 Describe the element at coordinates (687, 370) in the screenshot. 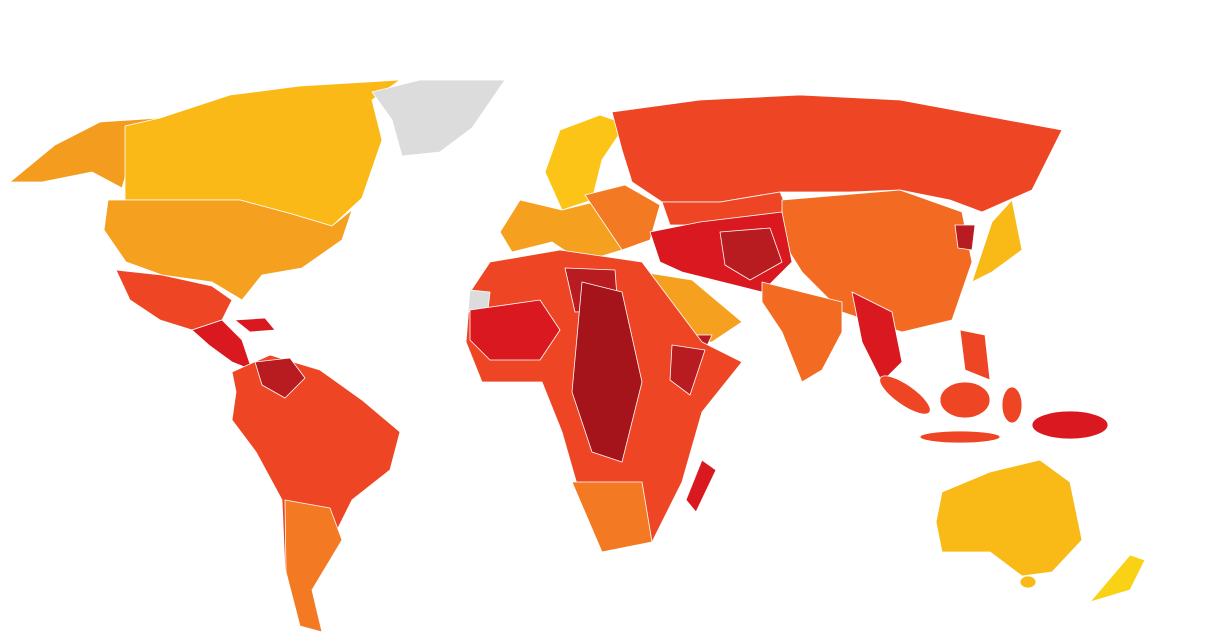

I see `horn-of-africa` at that location.